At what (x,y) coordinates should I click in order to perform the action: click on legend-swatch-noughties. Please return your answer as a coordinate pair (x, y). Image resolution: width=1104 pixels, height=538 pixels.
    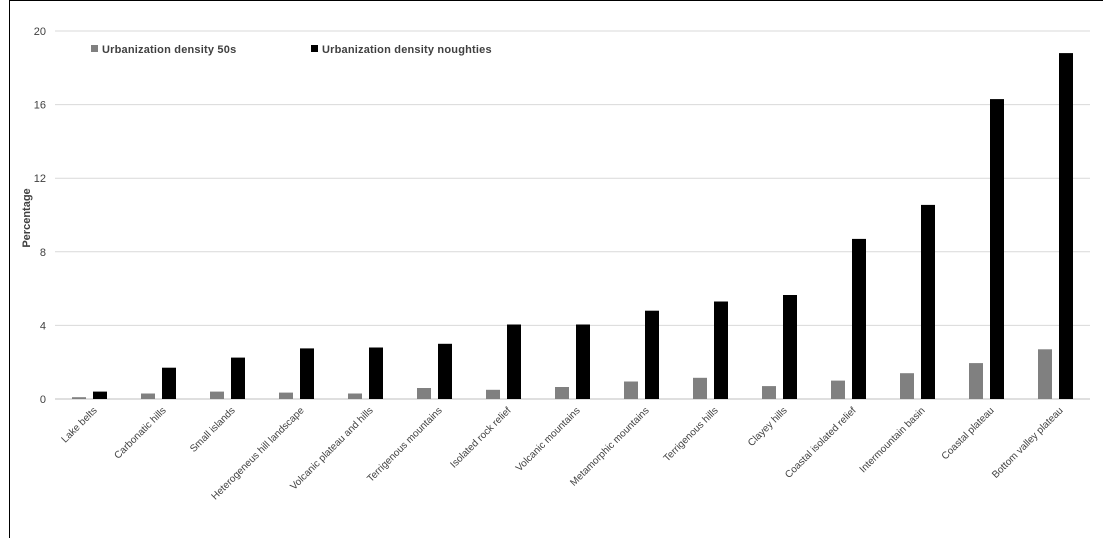
    Looking at the image, I should click on (314, 48).